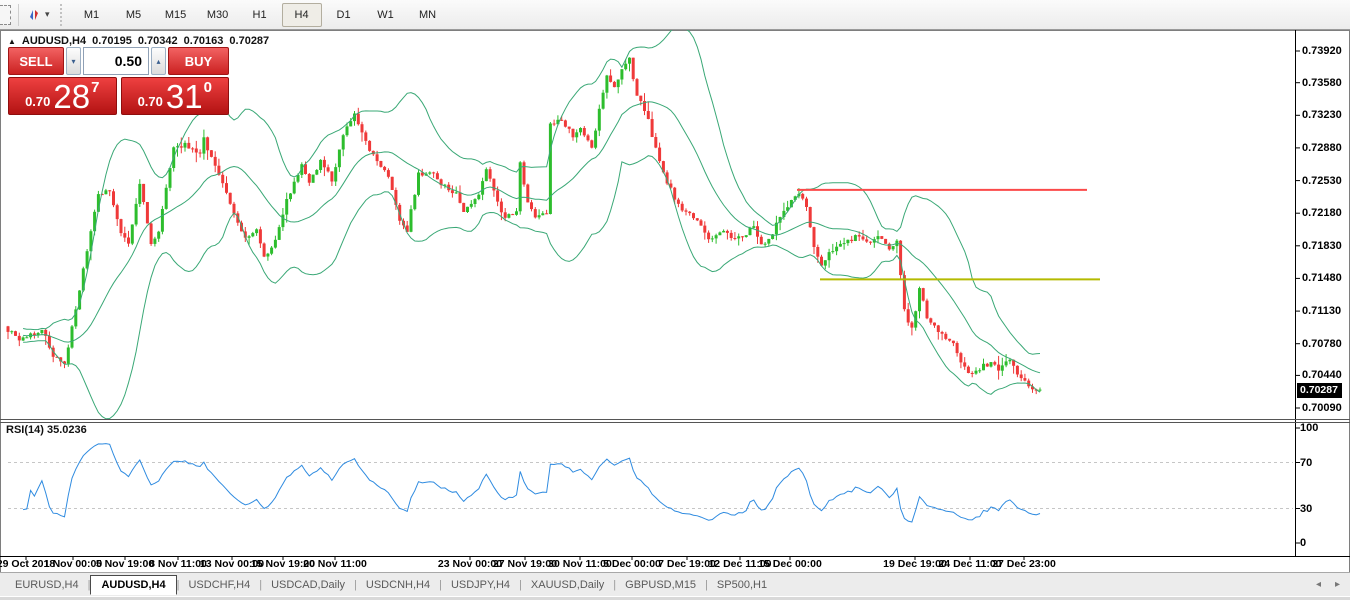 This screenshot has height=600, width=1350. I want to click on volume-input, so click(116, 61).